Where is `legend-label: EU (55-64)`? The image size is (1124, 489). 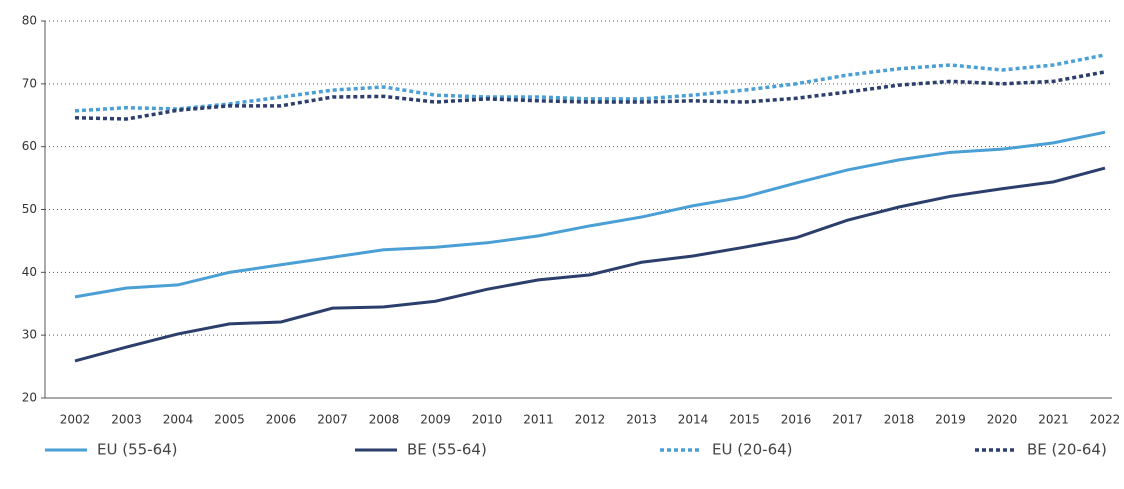 legend-label: EU (55-64) is located at coordinates (137, 450).